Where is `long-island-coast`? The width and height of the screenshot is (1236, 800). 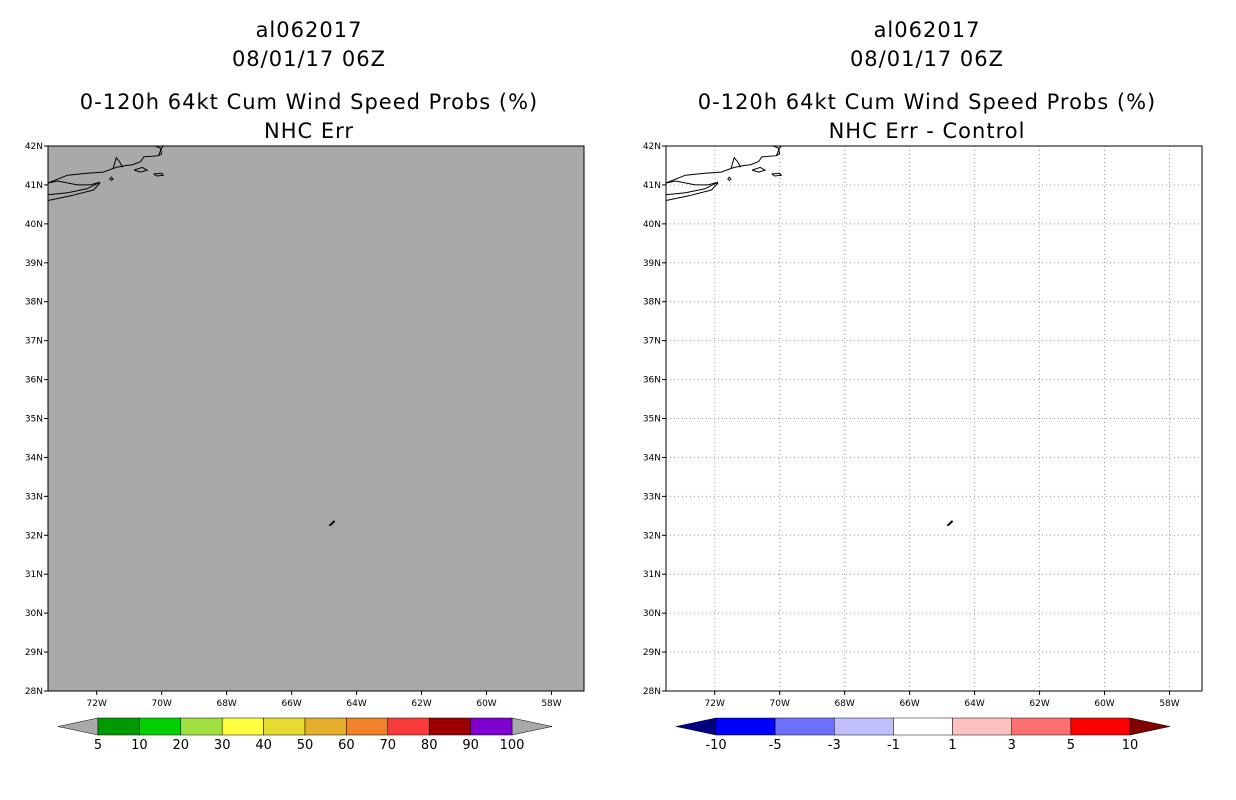
long-island-coast is located at coordinates (692, 188).